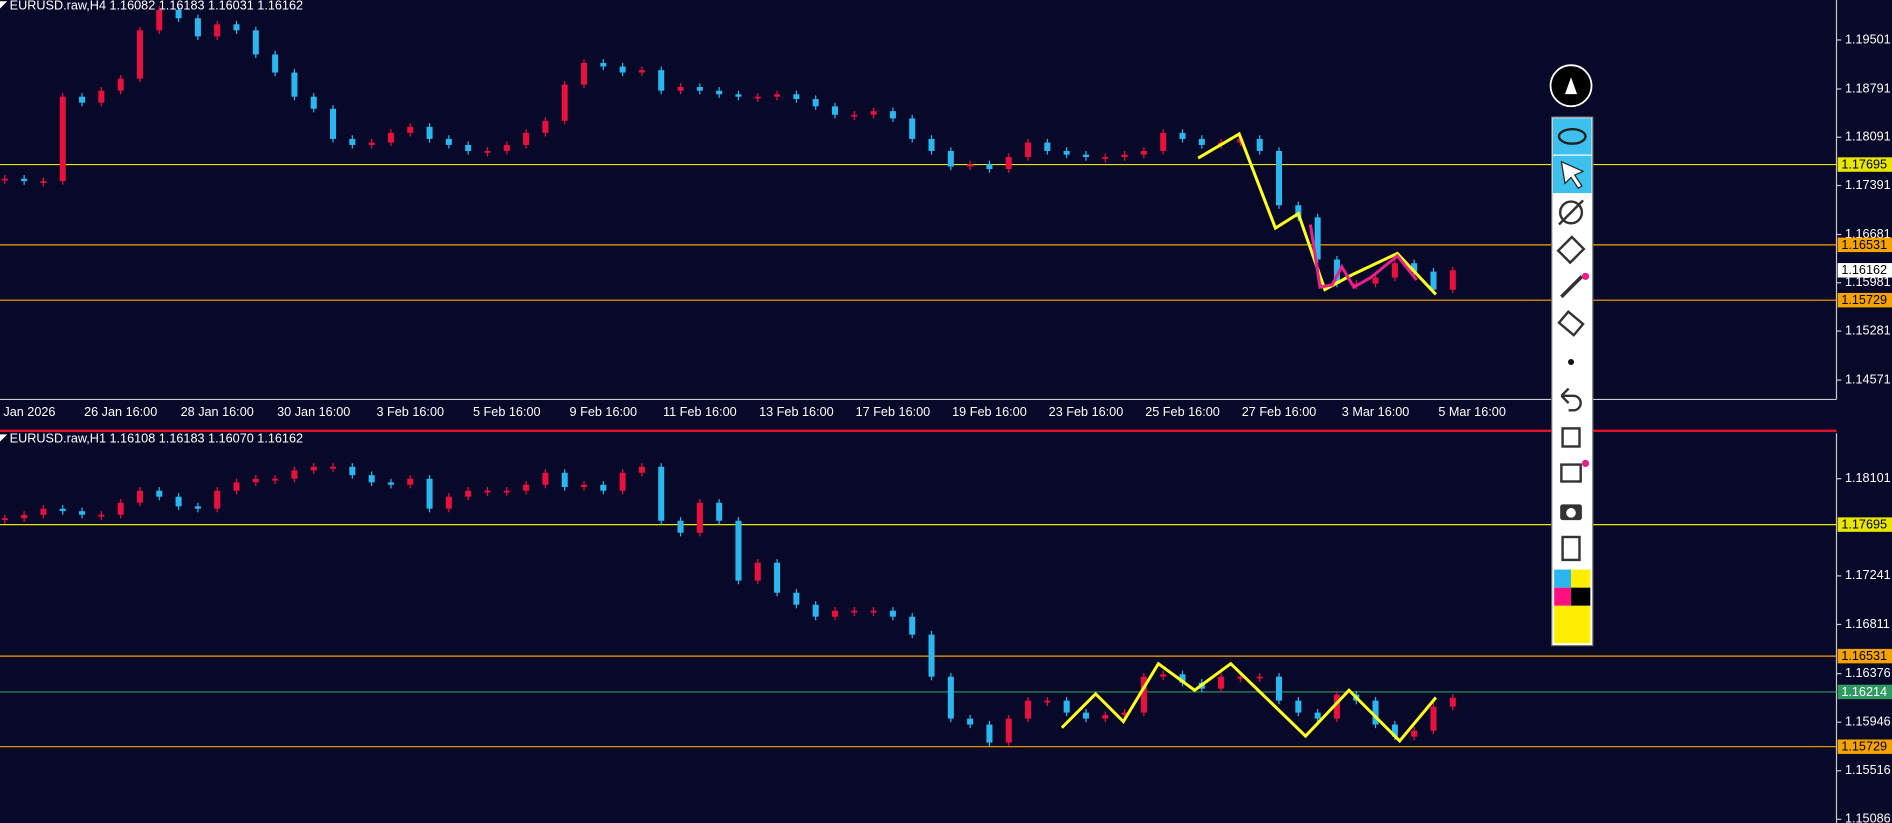 This screenshot has height=823, width=1892. Describe the element at coordinates (1585, 463) in the screenshot. I see `color-dot` at that location.